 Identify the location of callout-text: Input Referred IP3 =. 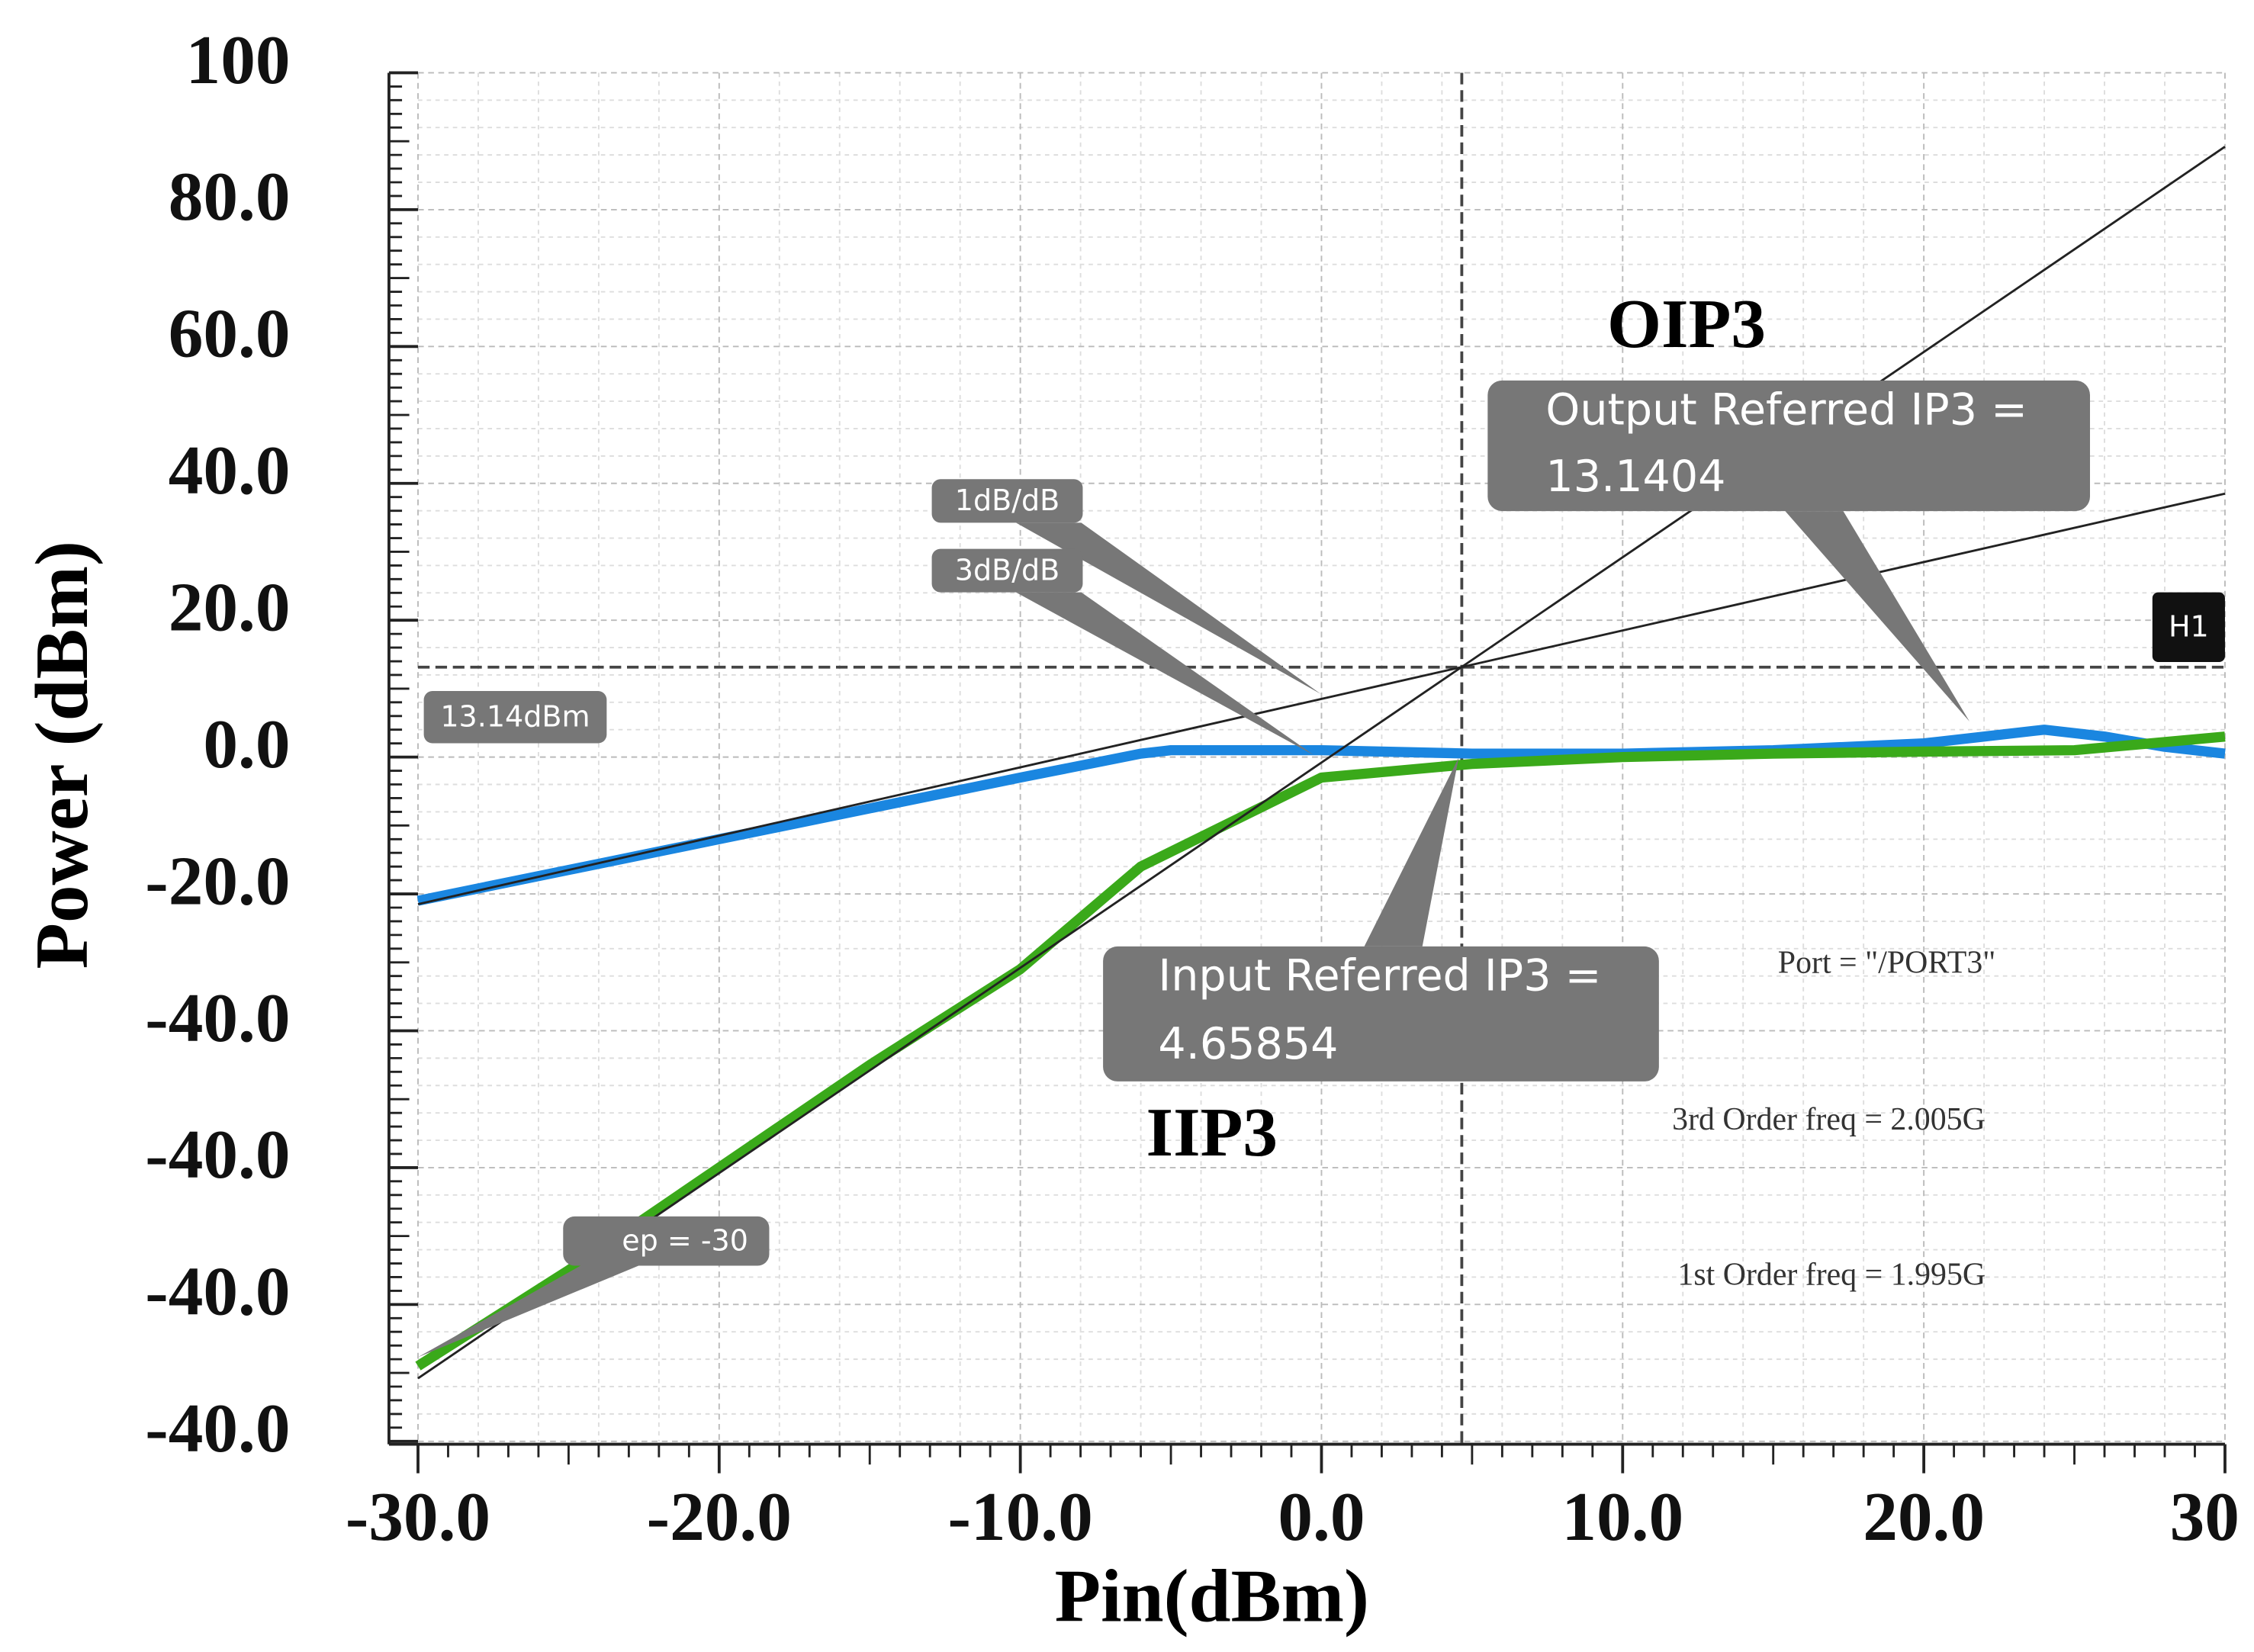
(1379, 975).